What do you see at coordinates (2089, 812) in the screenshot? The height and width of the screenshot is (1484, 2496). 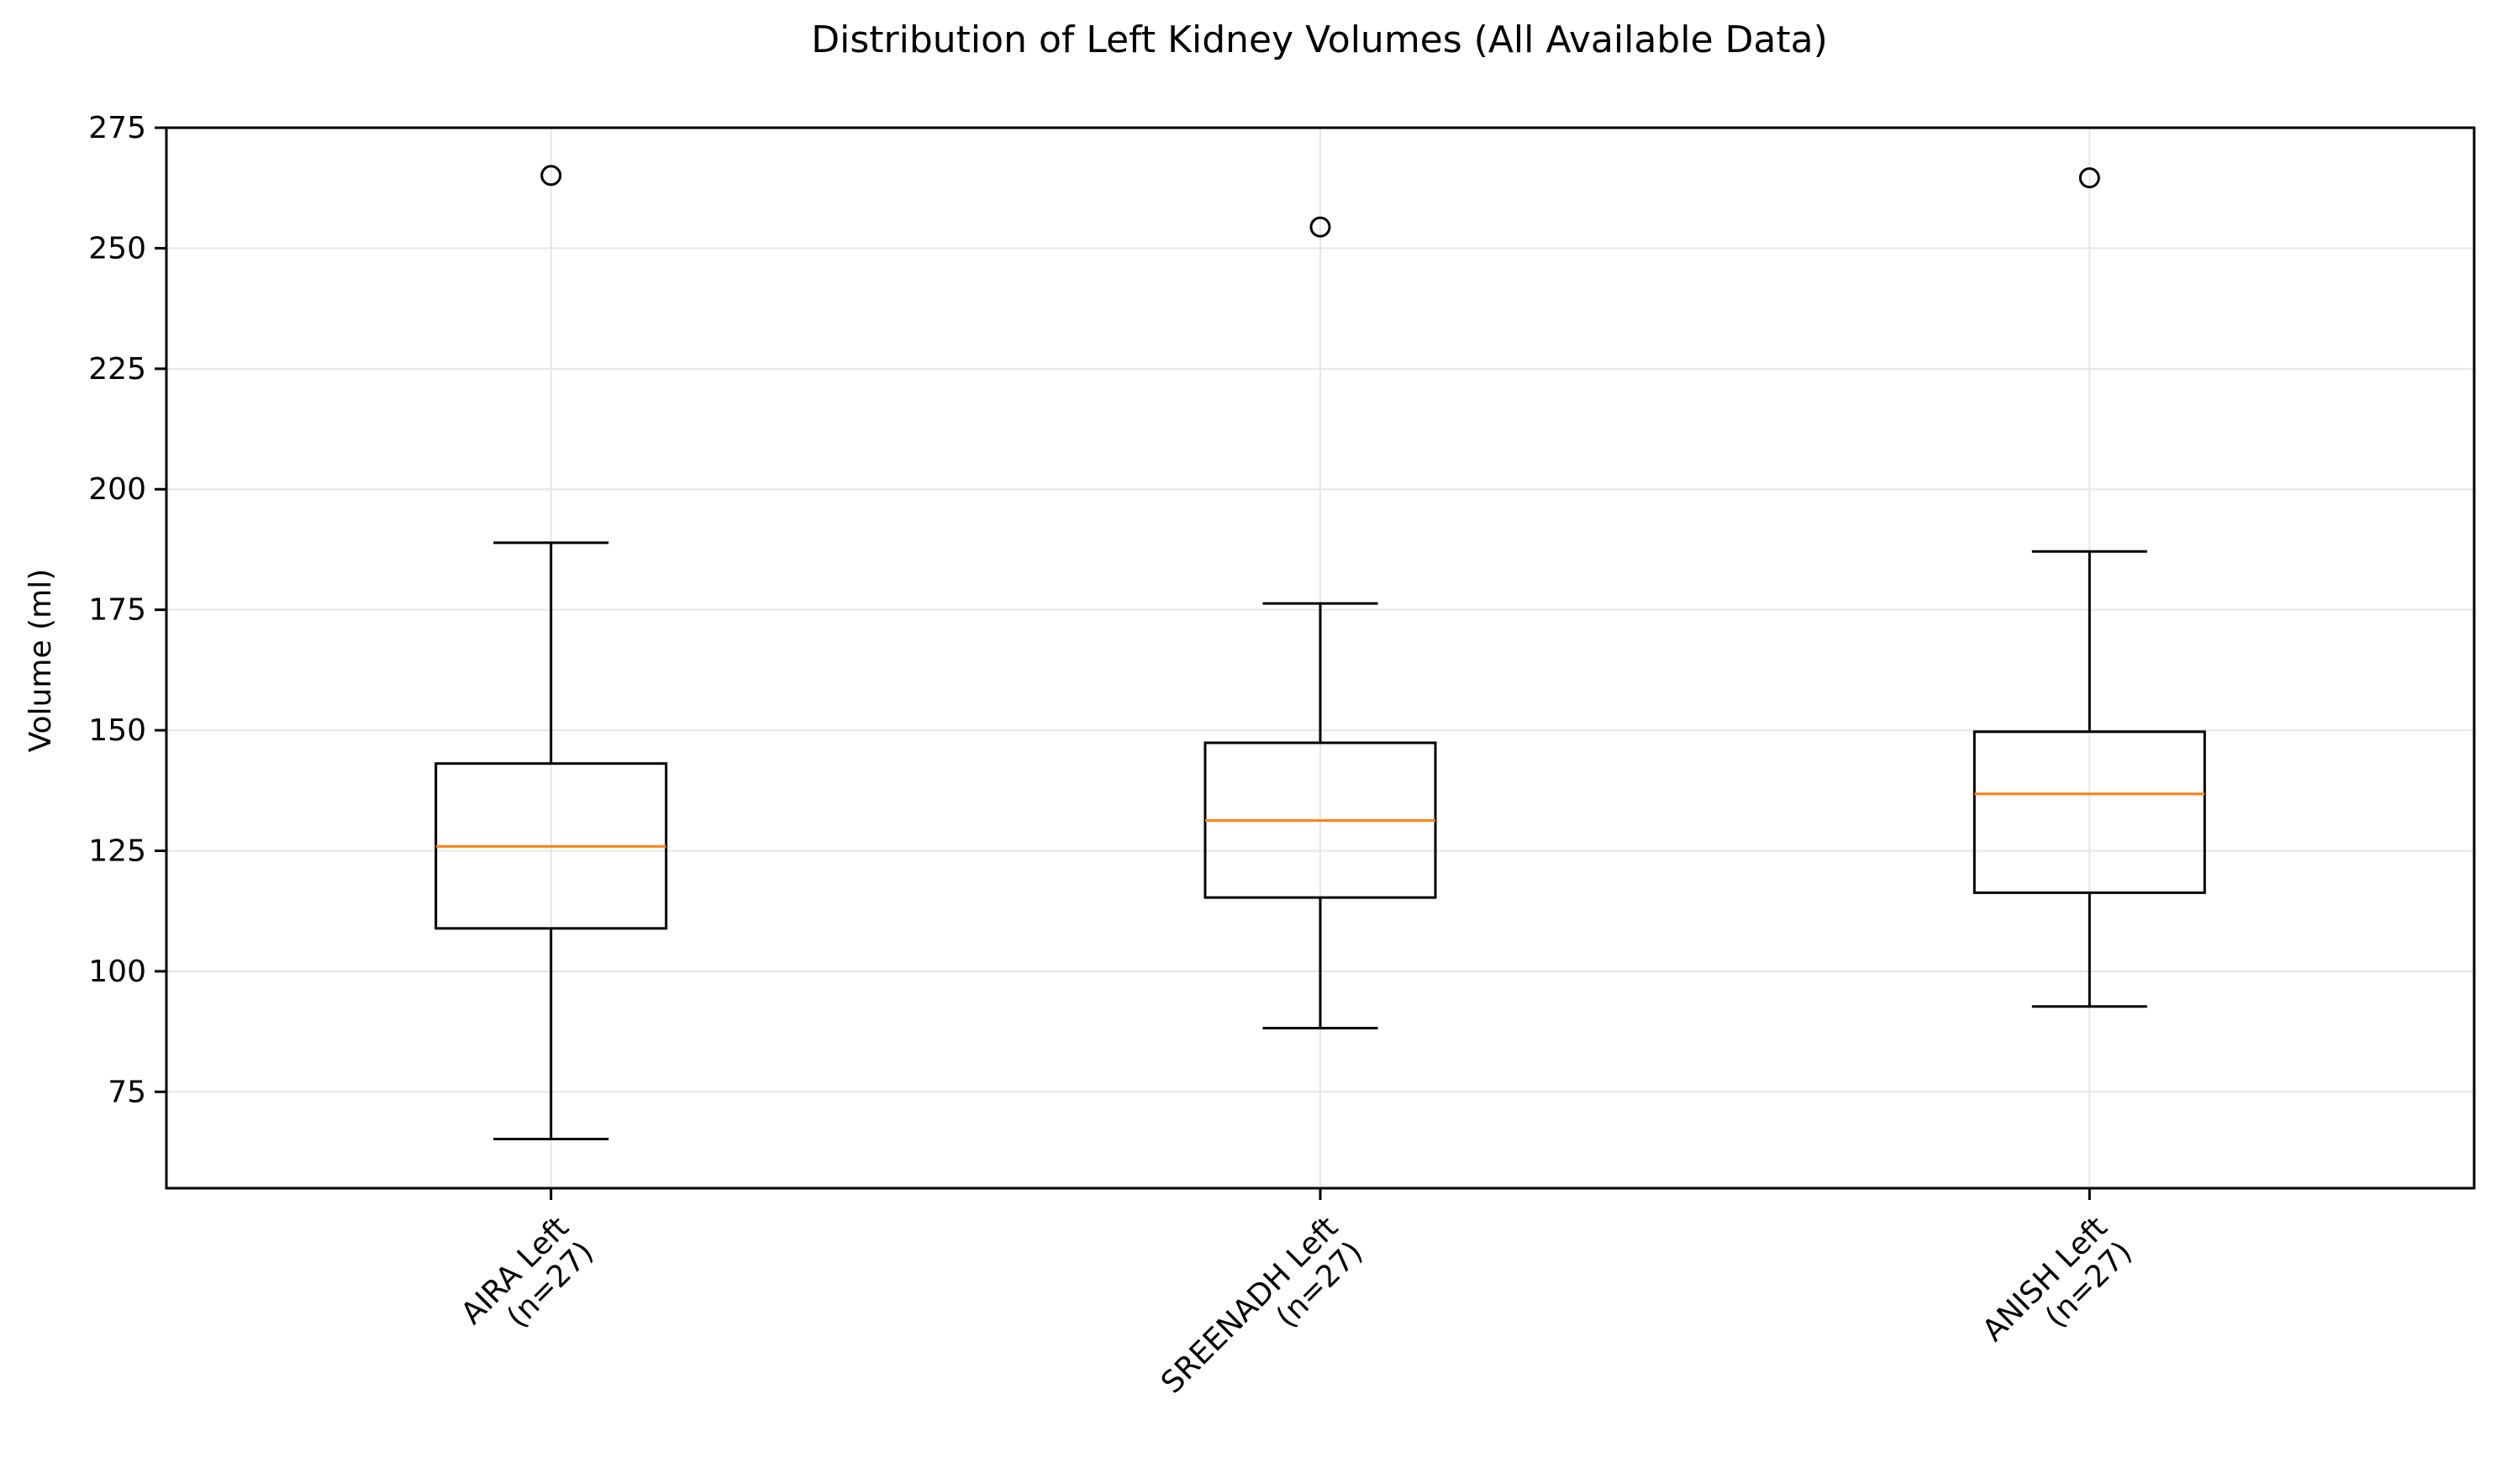 I see `iqr-box` at bounding box center [2089, 812].